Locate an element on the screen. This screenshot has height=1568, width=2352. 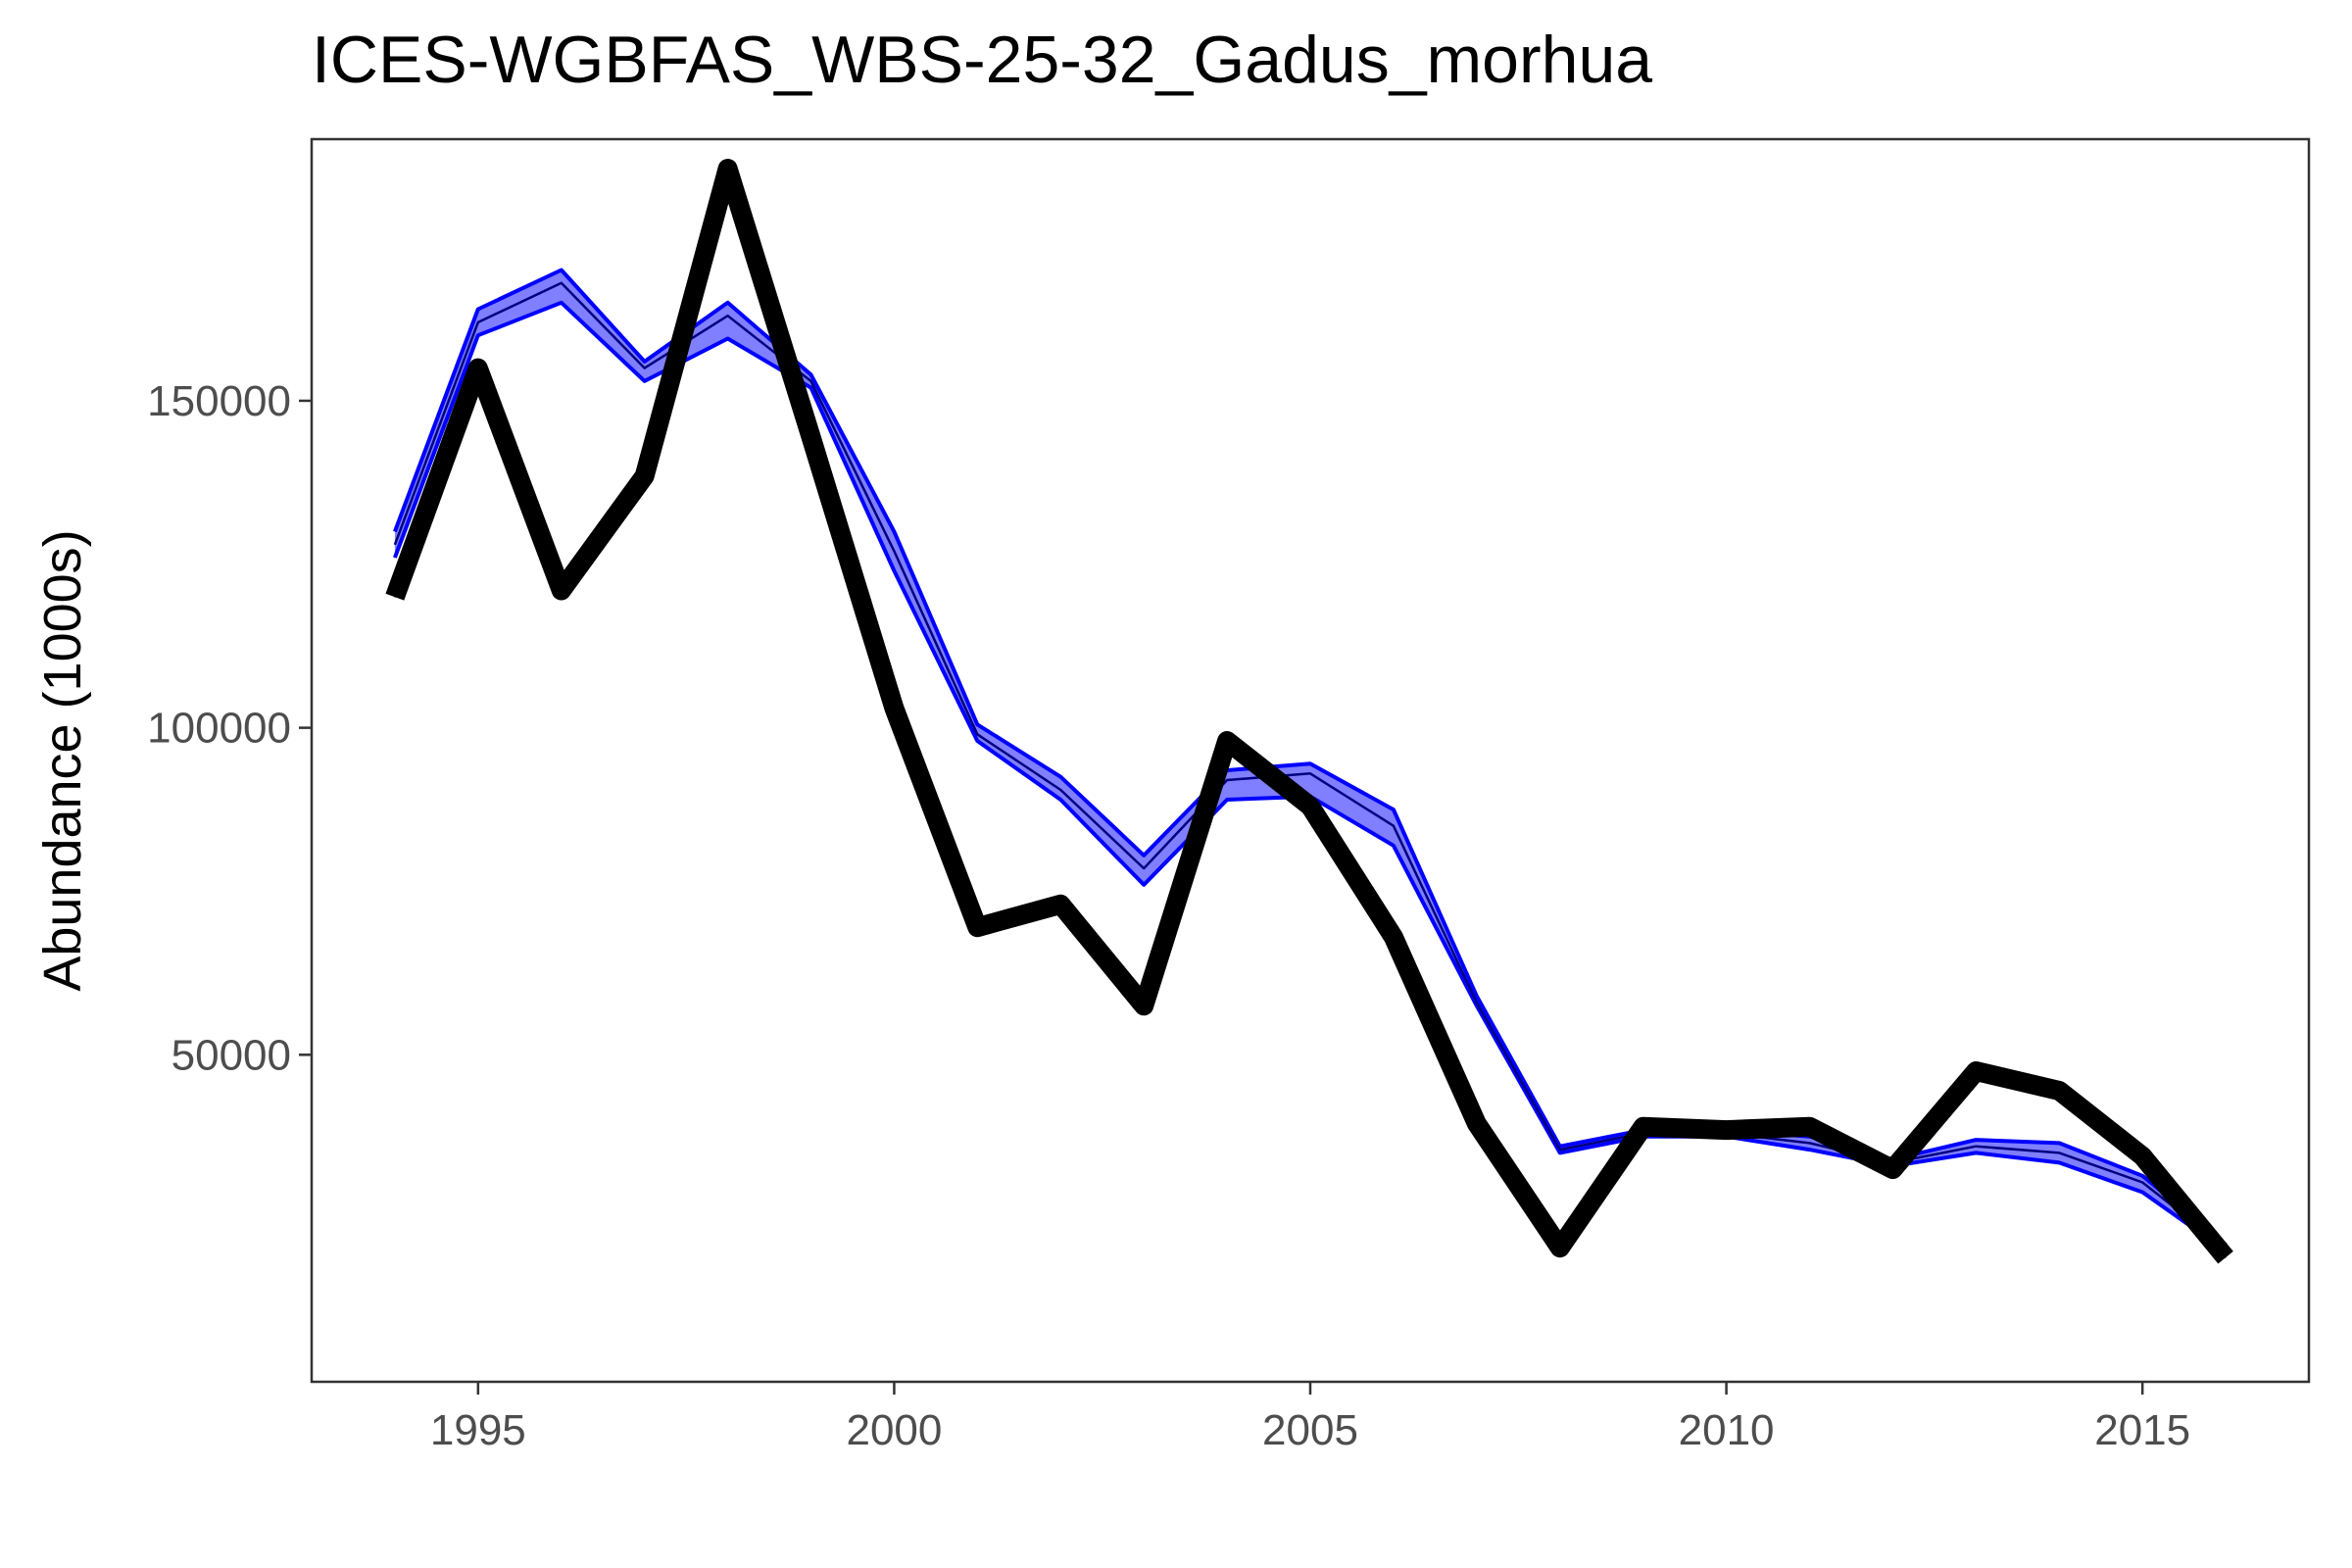
y-tick-label: 100000 is located at coordinates (219, 729).